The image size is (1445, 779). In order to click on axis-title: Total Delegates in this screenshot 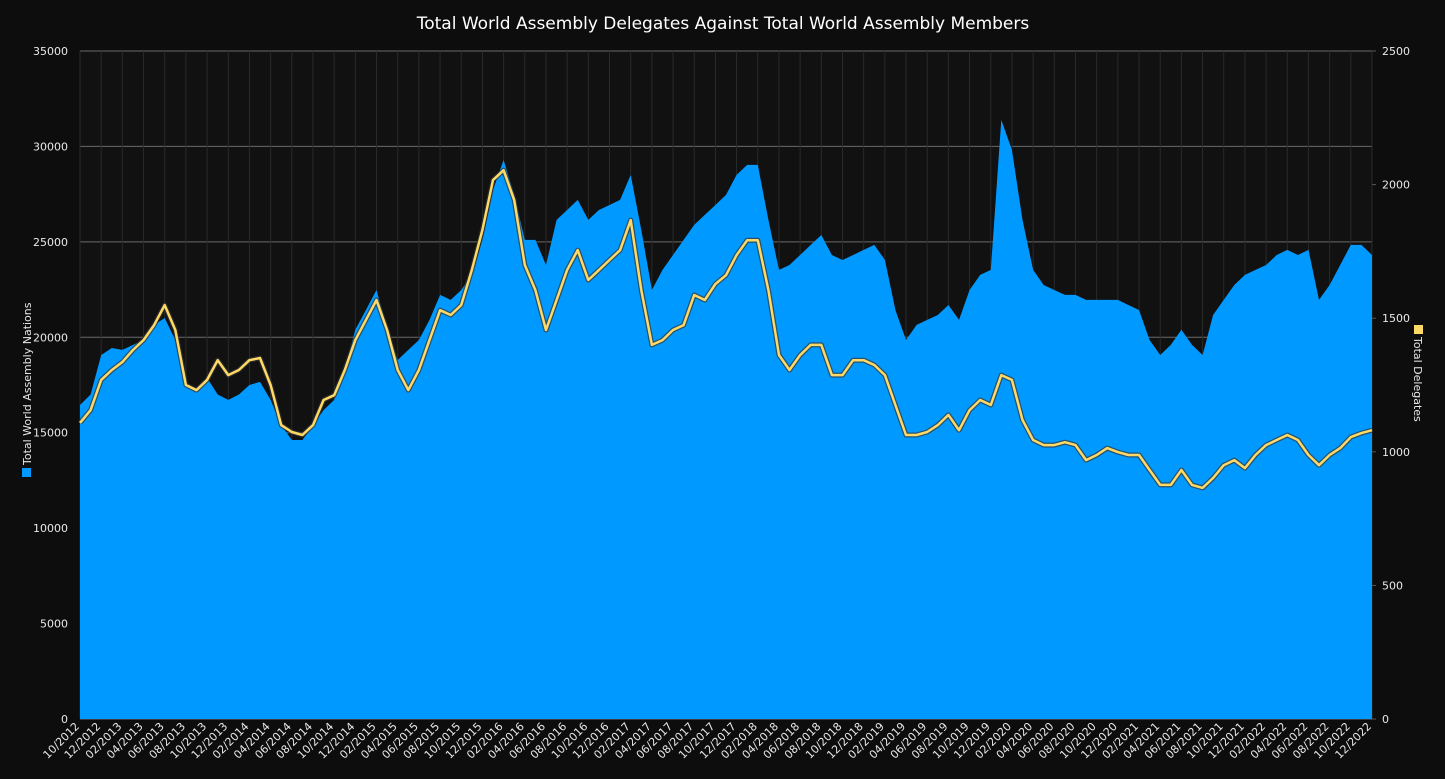, I will do `click(1417, 379)`.